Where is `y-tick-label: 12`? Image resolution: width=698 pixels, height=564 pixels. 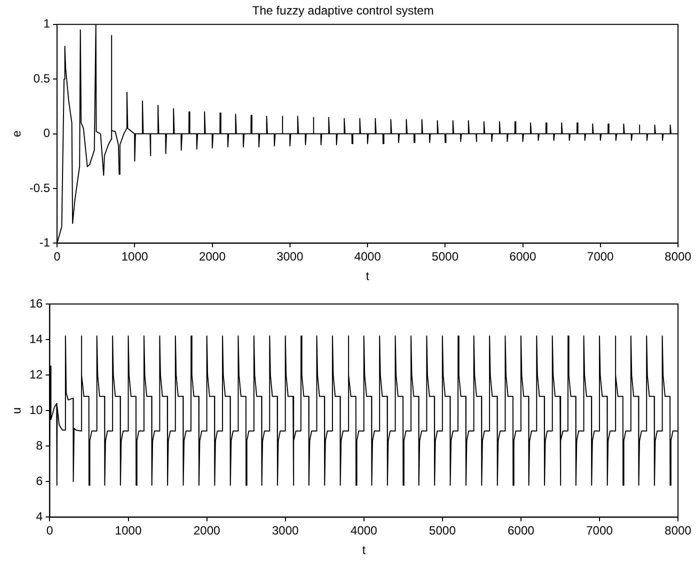 y-tick-label: 12 is located at coordinates (36, 374).